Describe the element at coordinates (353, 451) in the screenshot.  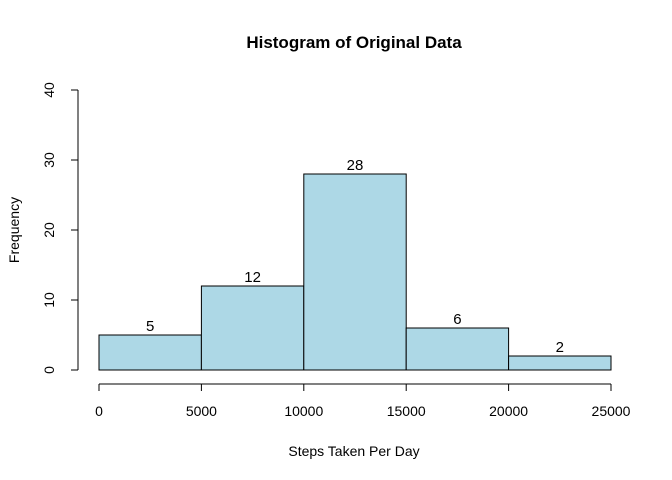
I see `x-axis-label: Steps Taken Per Day` at that location.